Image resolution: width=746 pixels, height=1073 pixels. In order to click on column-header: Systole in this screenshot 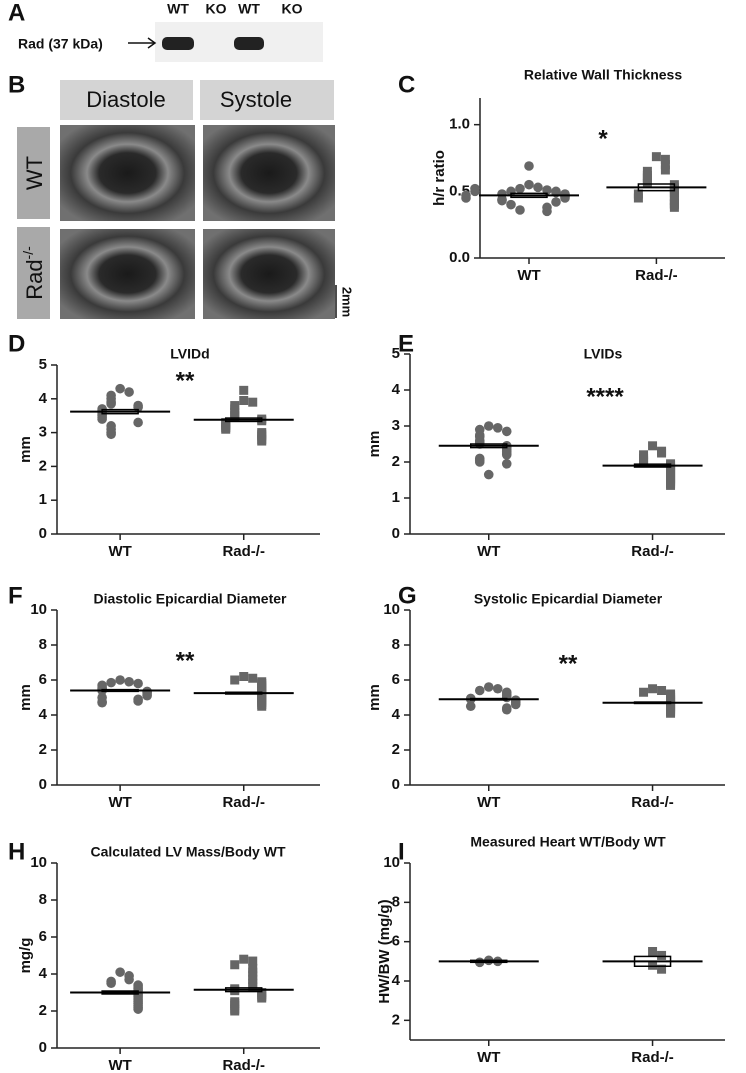, I will do `click(256, 99)`.